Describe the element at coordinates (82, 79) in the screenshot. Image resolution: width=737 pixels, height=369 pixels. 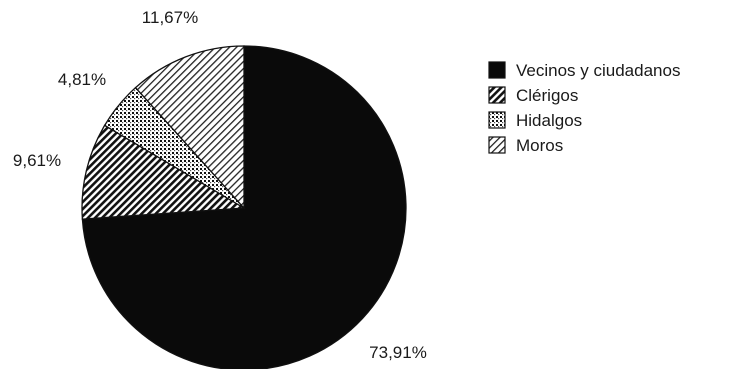
I see `slice-value-label-3: 4,81%` at that location.